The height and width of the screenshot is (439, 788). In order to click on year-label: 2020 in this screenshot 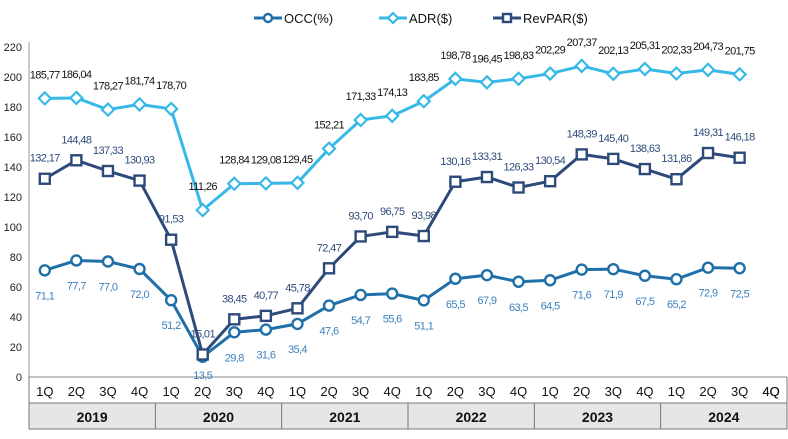, I will do `click(218, 417)`.